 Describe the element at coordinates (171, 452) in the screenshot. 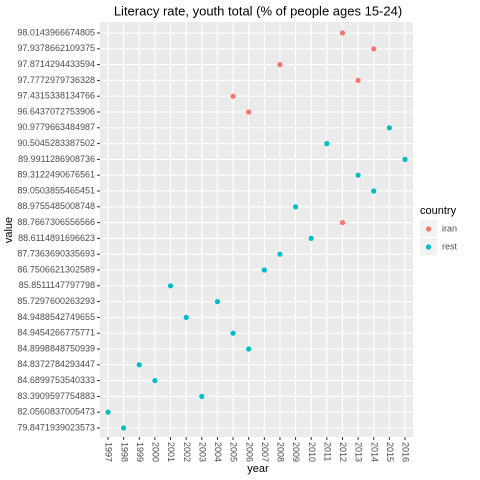

I see `x-tick-label: 2001` at that location.